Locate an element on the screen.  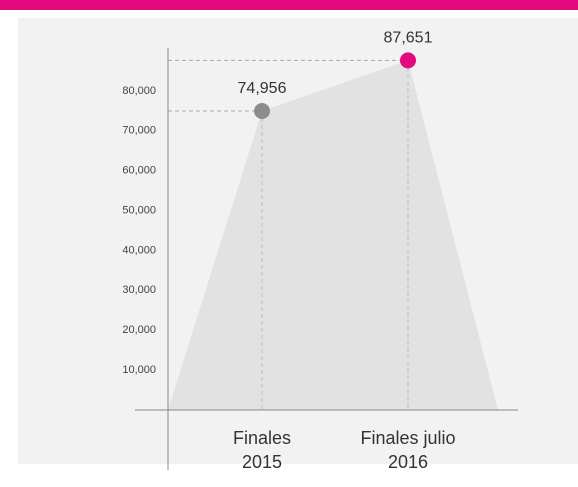
x-tick-label: Finales 2015 is located at coordinates (262, 450).